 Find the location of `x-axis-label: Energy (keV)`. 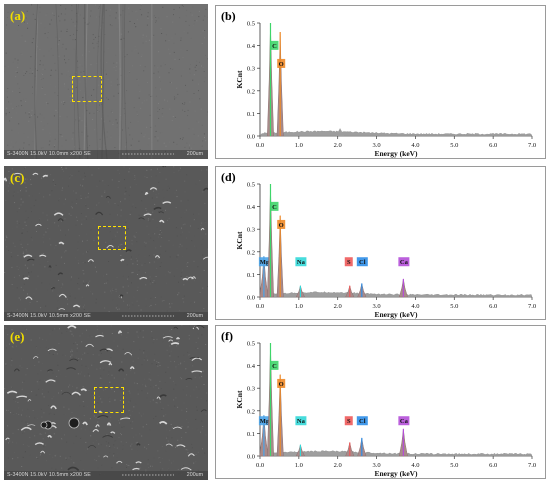

x-axis-label: Energy (keV) is located at coordinates (396, 314).